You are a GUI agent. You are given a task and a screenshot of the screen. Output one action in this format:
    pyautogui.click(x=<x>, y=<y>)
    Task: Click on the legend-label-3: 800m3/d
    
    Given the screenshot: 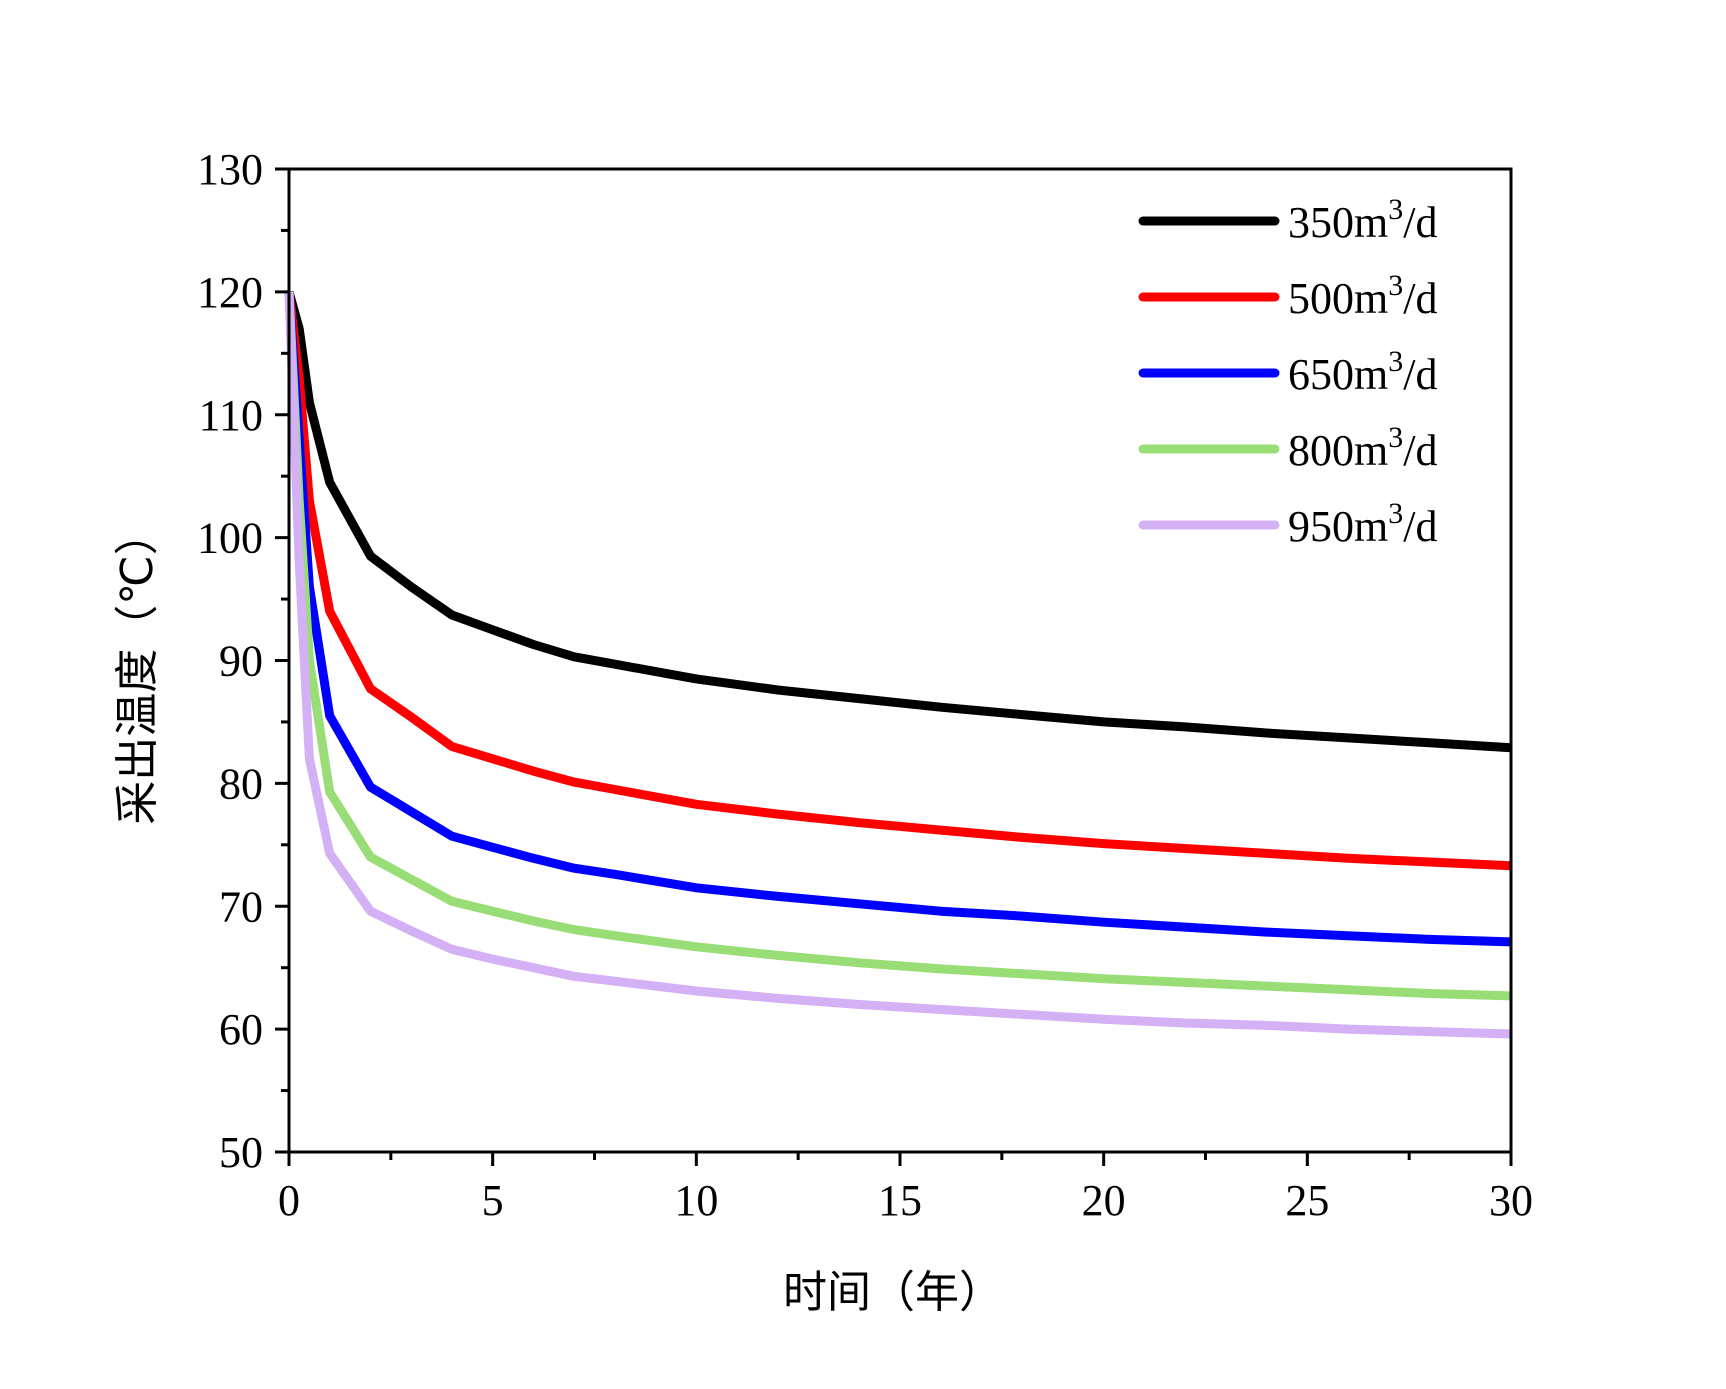 What is the action you would take?
    pyautogui.click(x=1362, y=448)
    